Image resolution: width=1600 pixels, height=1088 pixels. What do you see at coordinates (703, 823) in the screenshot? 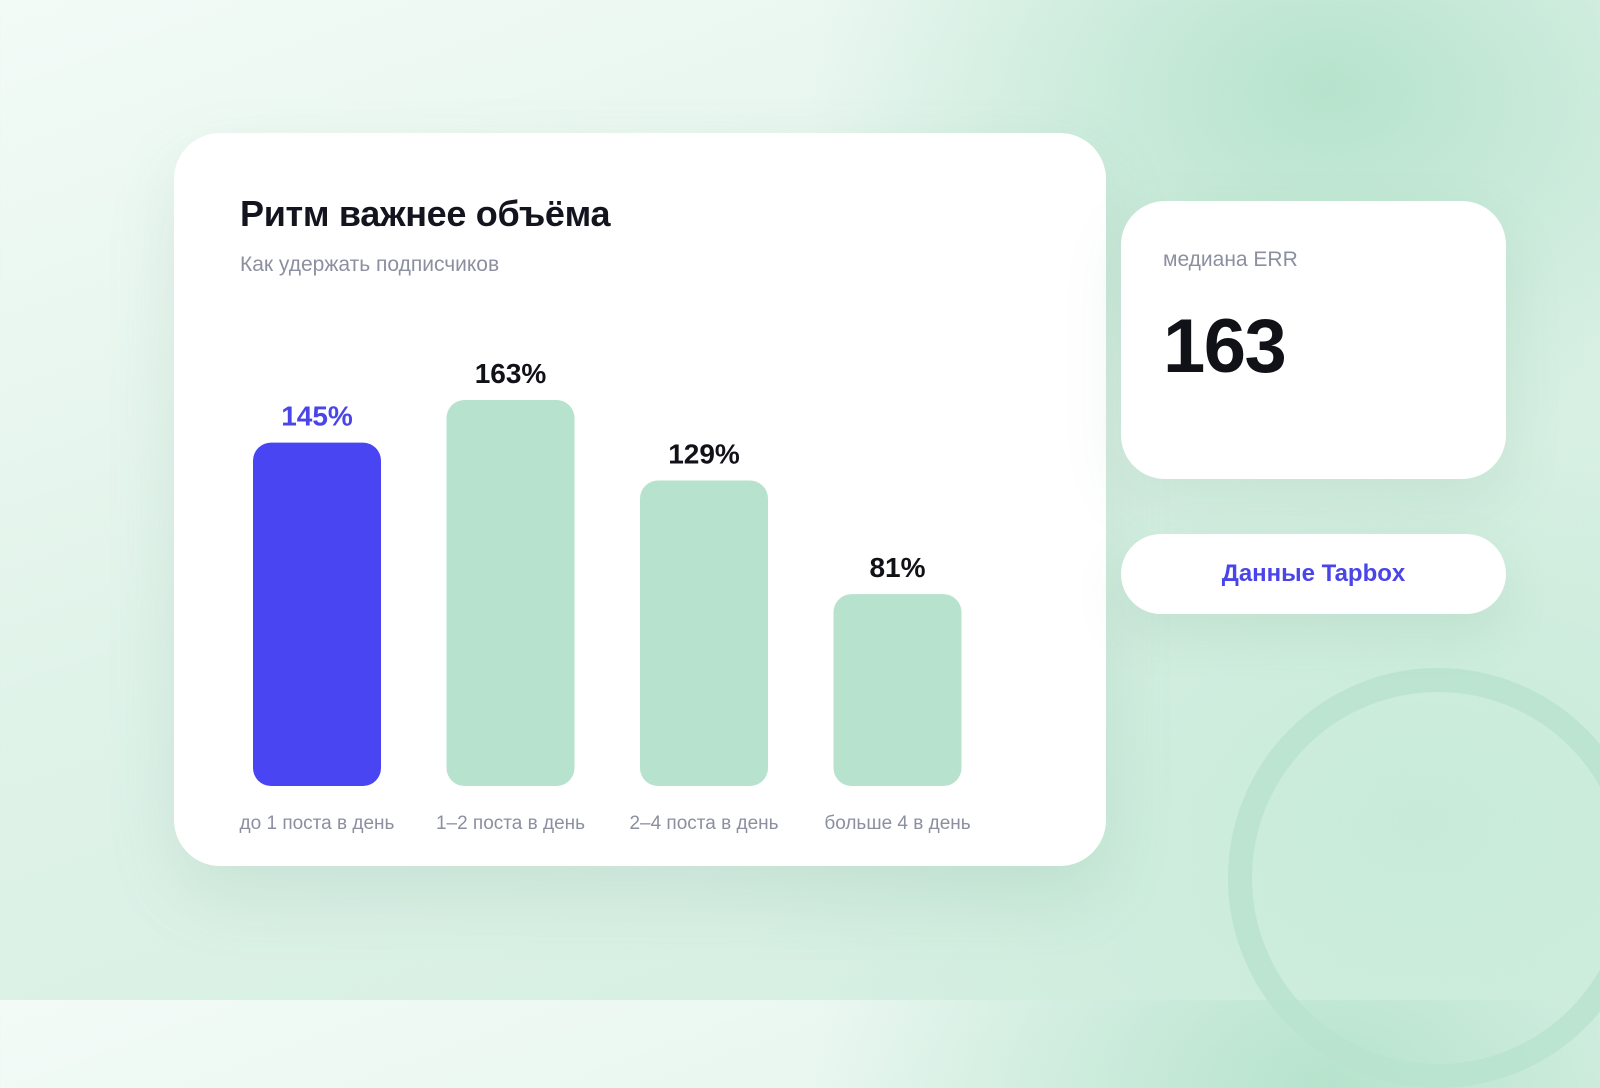
I see `category-label-3: 2–4 поста в день` at bounding box center [703, 823].